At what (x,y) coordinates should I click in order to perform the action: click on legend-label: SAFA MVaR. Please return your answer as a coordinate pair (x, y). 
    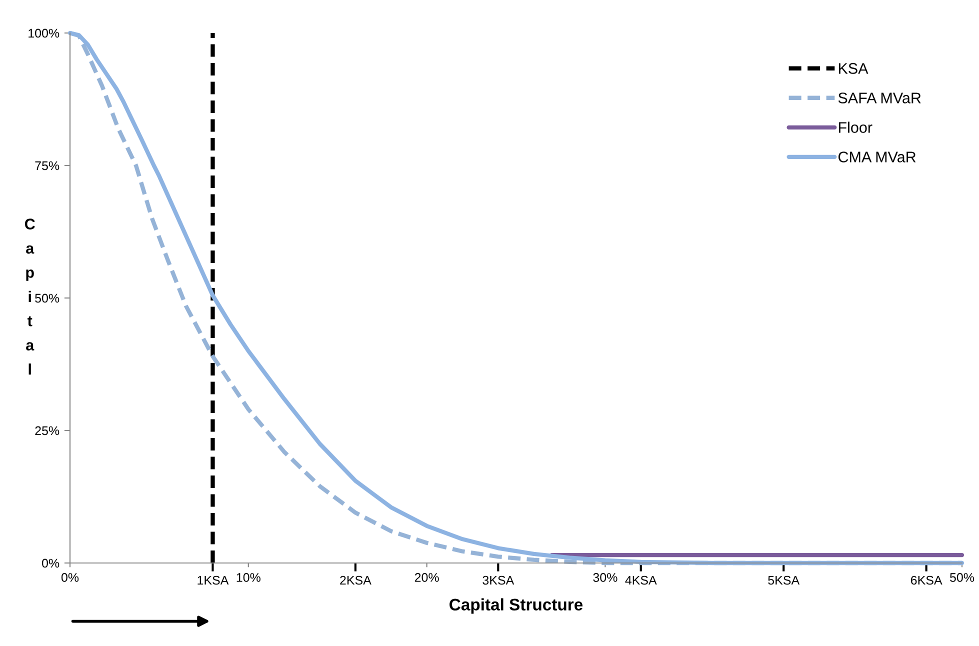
    Looking at the image, I should click on (879, 98).